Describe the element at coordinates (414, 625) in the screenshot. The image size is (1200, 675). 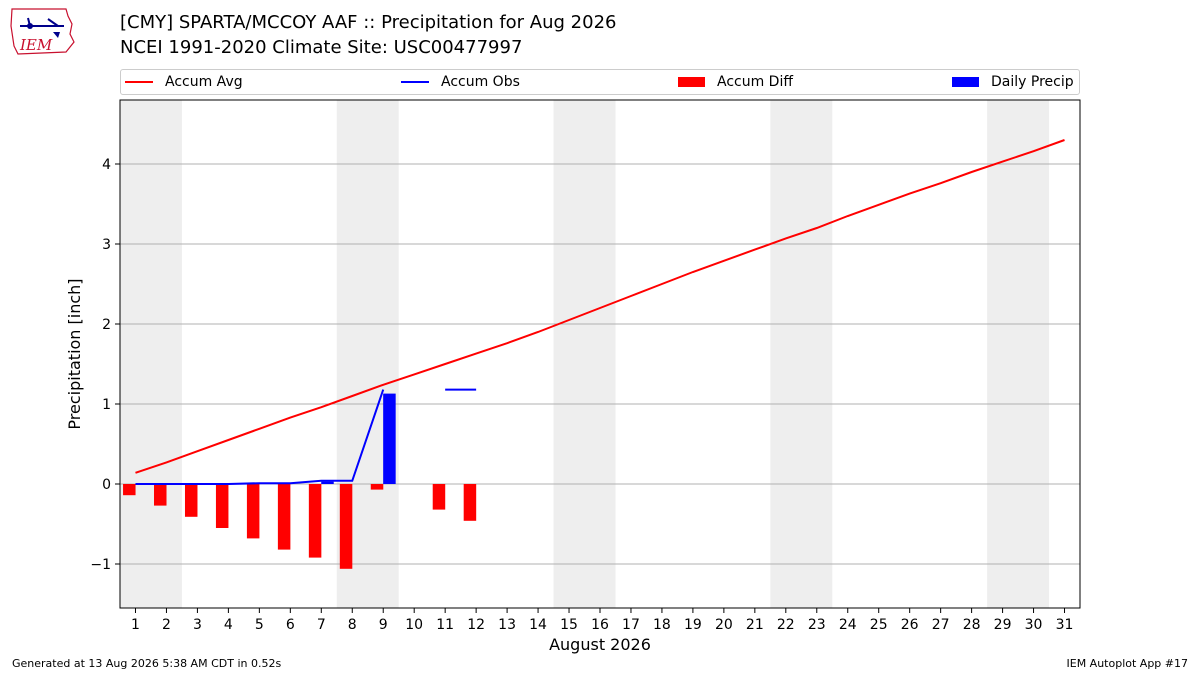
I see `x-tick-label: 10` at that location.